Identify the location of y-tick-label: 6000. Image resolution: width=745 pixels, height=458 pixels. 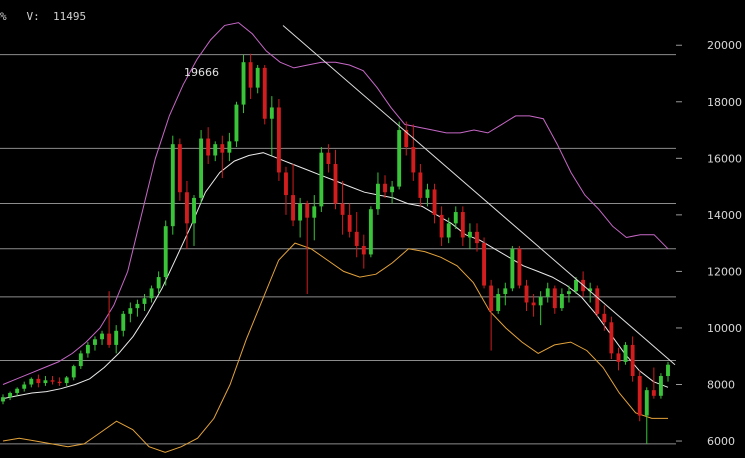
(721, 441).